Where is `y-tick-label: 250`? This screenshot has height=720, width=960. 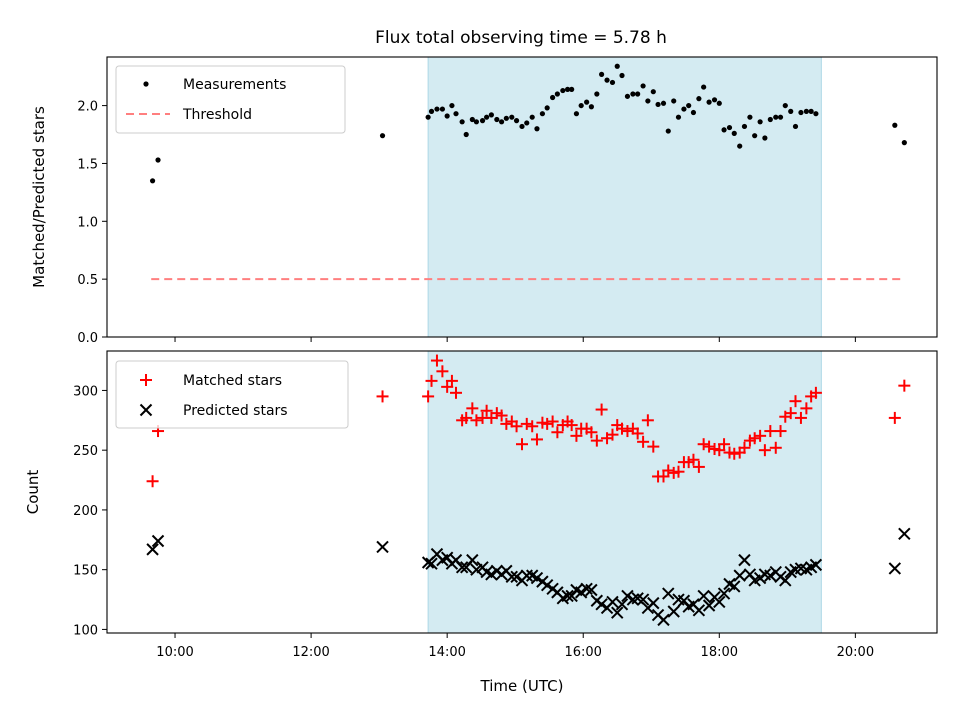 y-tick-label: 250 is located at coordinates (85, 451).